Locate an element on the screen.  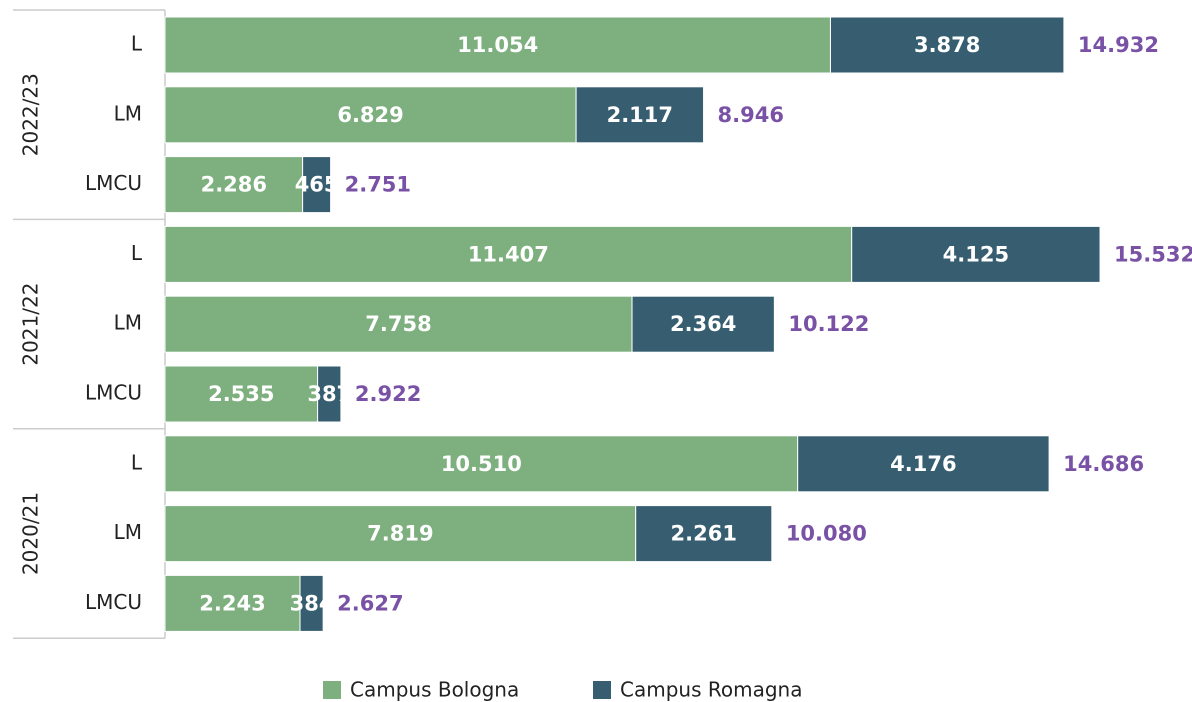
value-label: 2.286 is located at coordinates (234, 185).